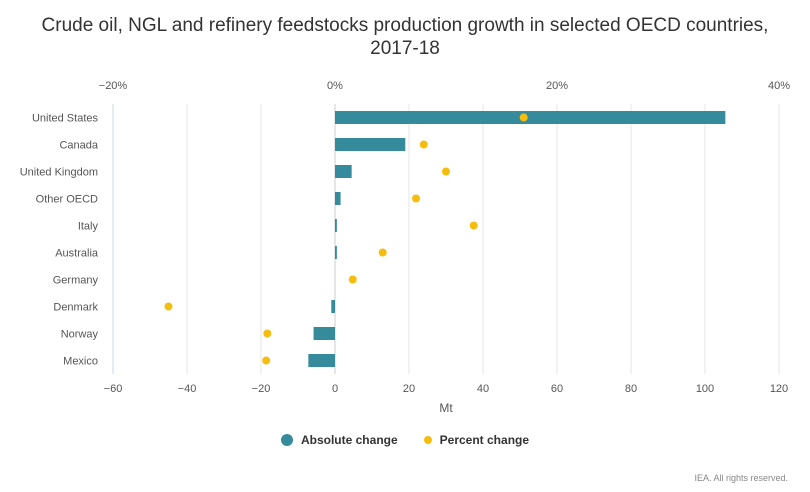 The width and height of the screenshot is (810, 492). I want to click on bottom-tick-label: 120, so click(779, 389).